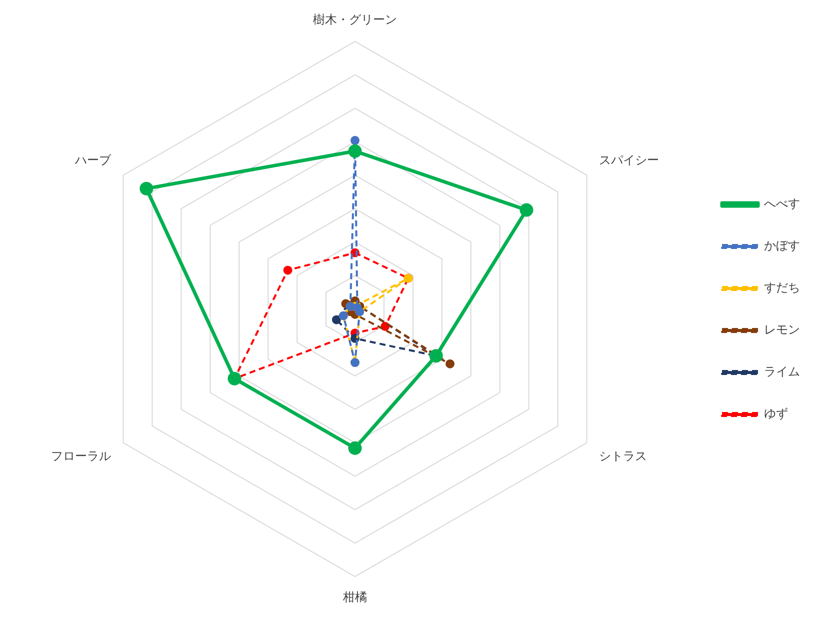 This screenshot has height=619, width=838. What do you see at coordinates (354, 597) in the screenshot?
I see `spoke-label: 柑橘` at bounding box center [354, 597].